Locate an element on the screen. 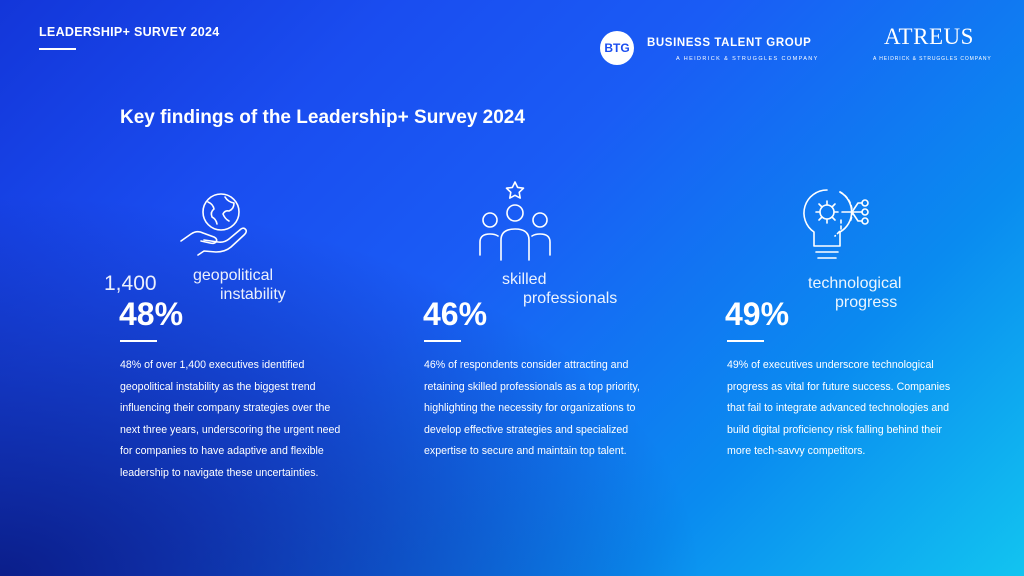  finding-1-rule is located at coordinates (138, 341).